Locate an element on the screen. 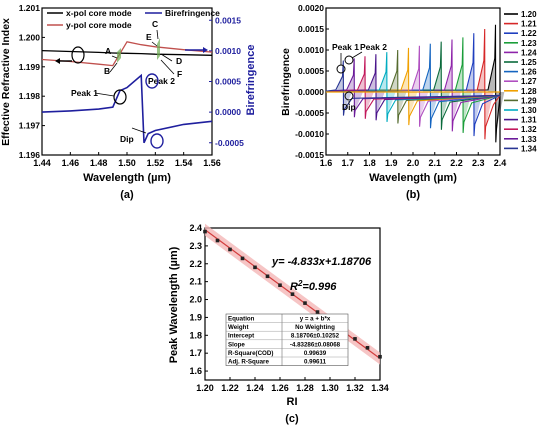  y-tick-label: 1.200 is located at coordinates (30, 37).